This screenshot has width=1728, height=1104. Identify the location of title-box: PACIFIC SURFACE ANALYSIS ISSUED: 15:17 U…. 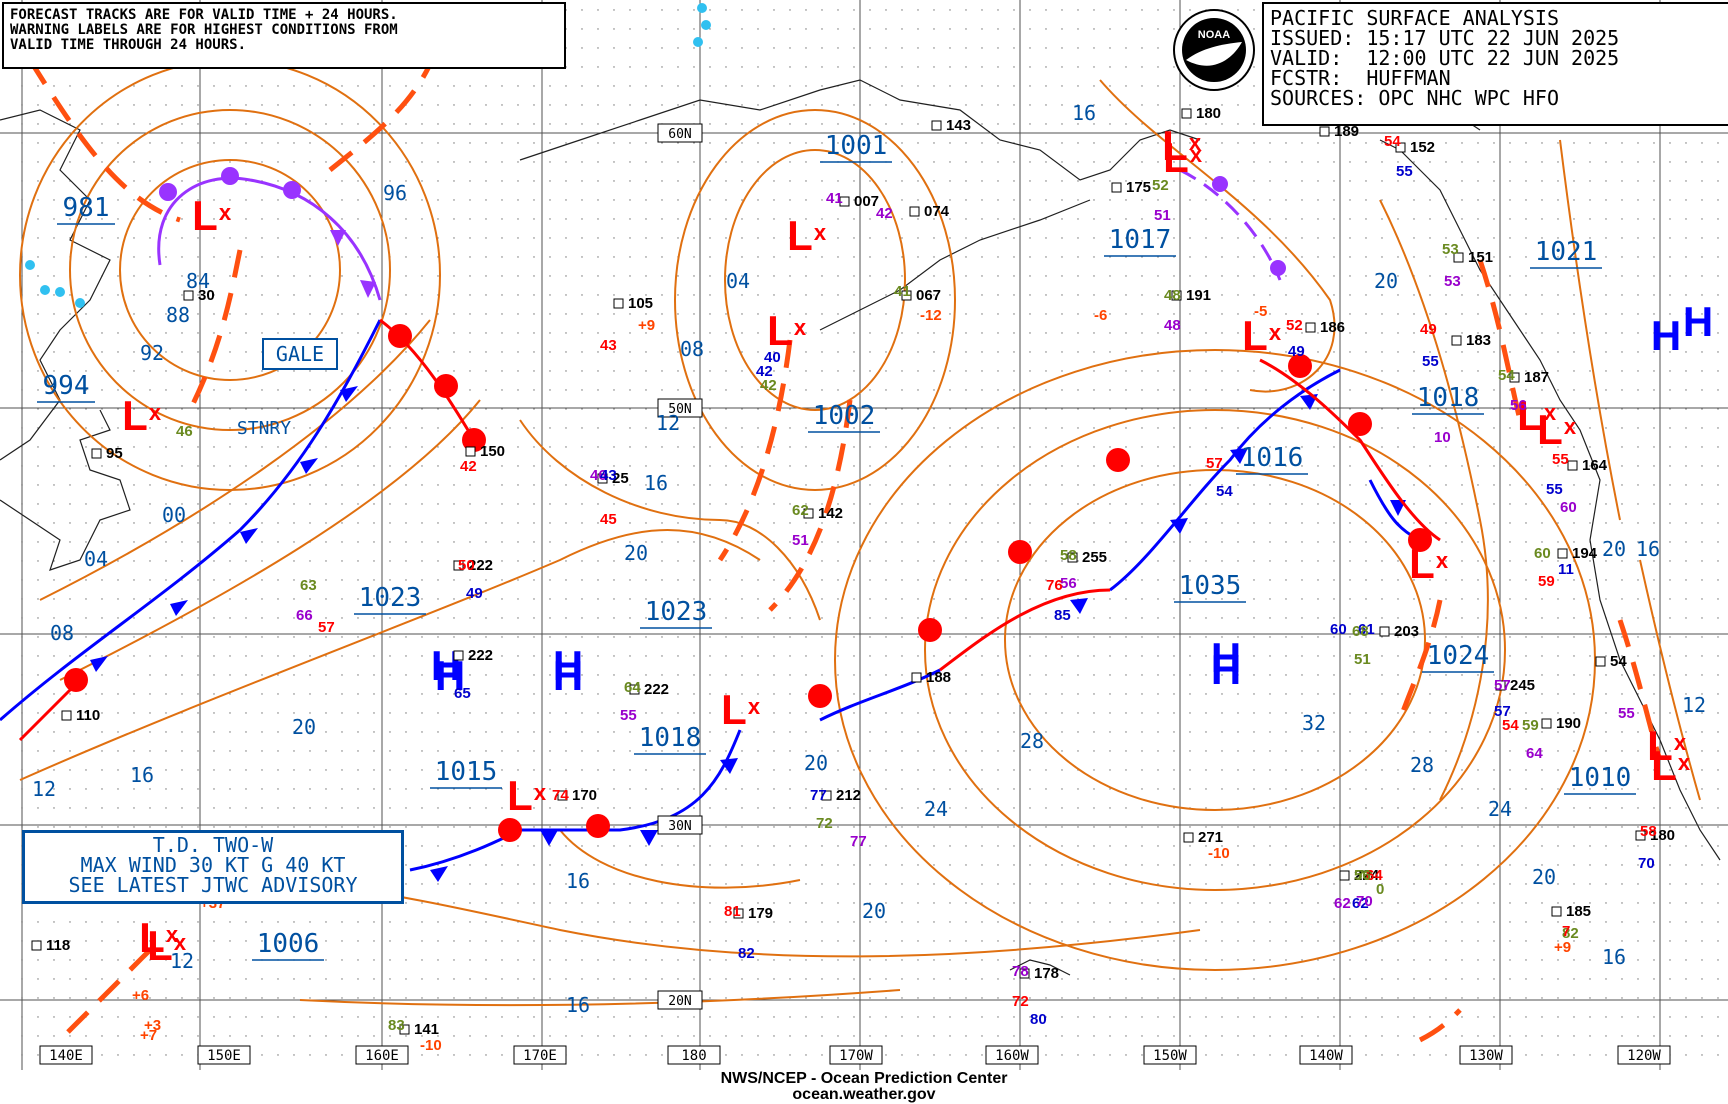
(1495, 64).